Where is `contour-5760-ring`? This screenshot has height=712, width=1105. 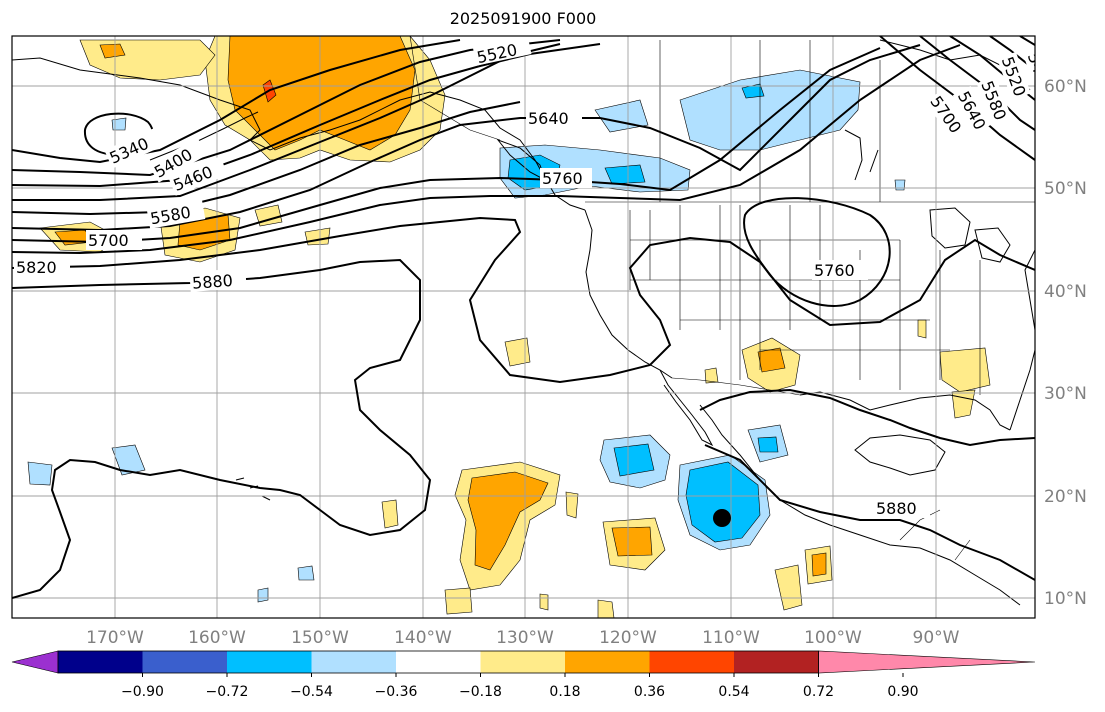
contour-5760-ring is located at coordinates (817, 252).